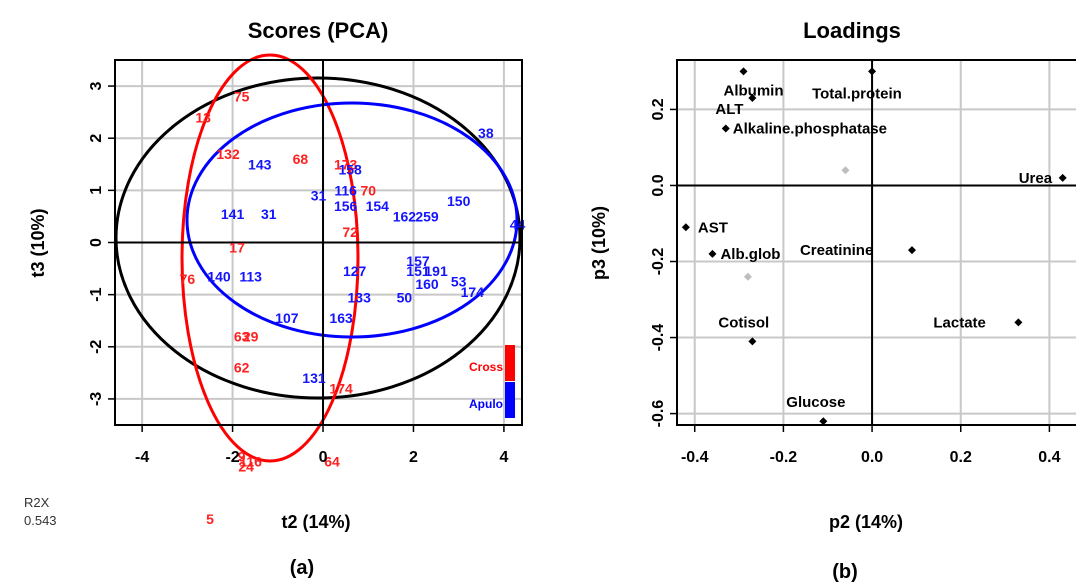  I want to click on score-point-apulo: 157, so click(418, 261).